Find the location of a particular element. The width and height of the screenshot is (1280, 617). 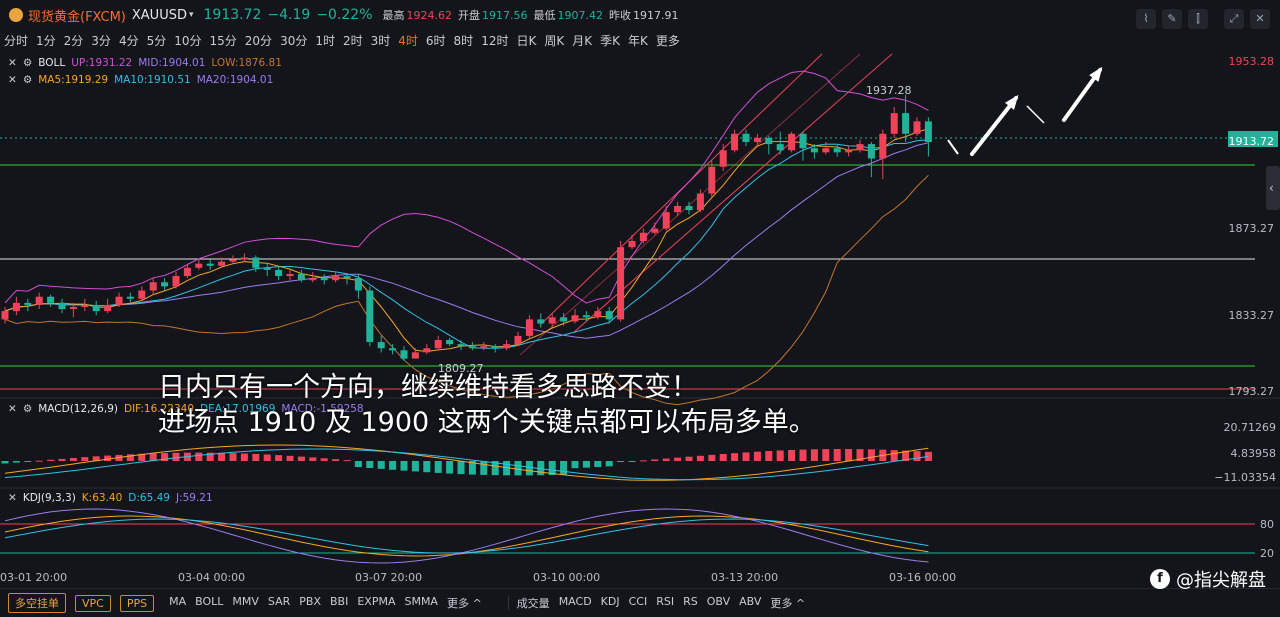

price-axis-label: 1953.28 is located at coordinates (1252, 61).